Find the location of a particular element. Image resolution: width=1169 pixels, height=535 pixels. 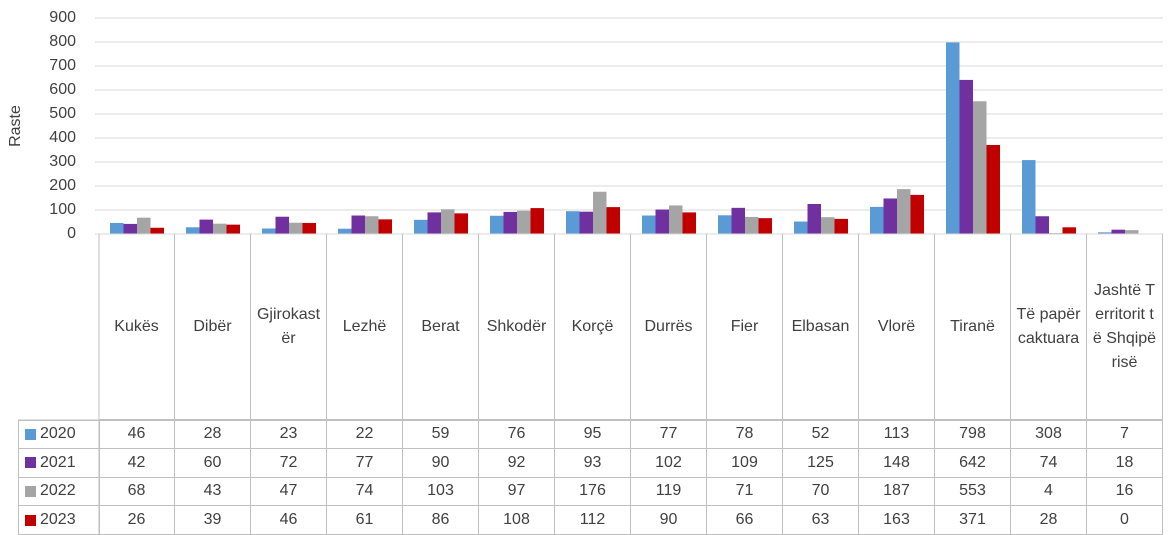

table-value: 119 is located at coordinates (669, 492).